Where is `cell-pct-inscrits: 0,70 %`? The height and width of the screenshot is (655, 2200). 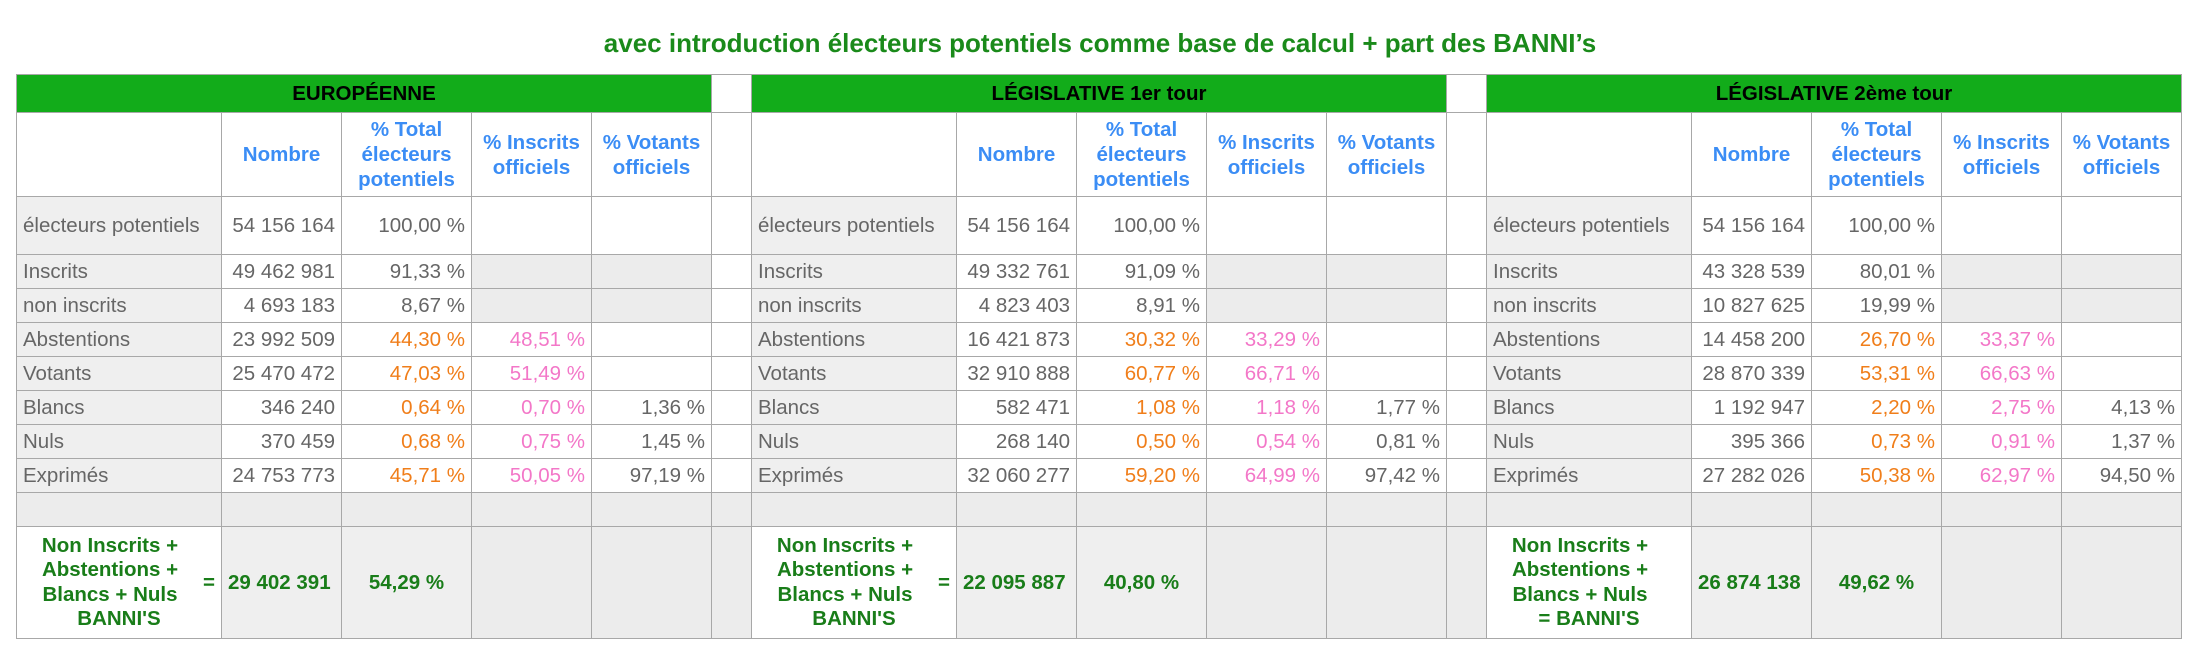 cell-pct-inscrits: 0,70 % is located at coordinates (531, 407).